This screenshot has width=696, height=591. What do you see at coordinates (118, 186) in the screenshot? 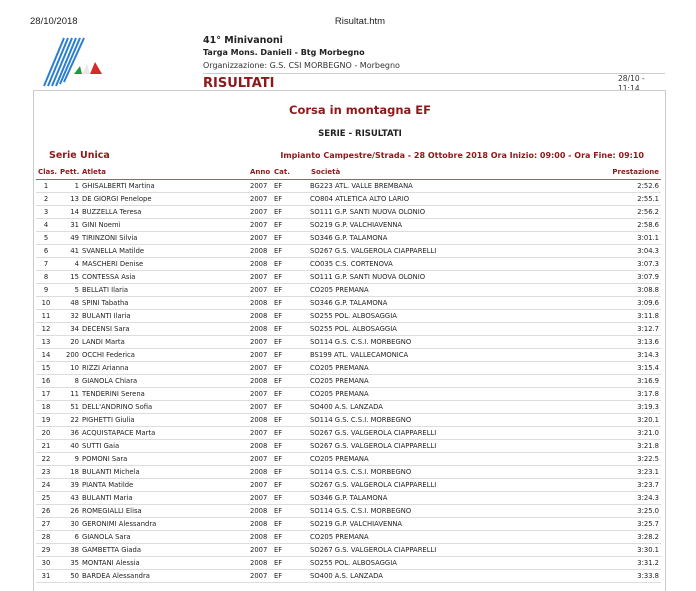
I see `cell-athlete: GHISALBERTI Martina` at bounding box center [118, 186].